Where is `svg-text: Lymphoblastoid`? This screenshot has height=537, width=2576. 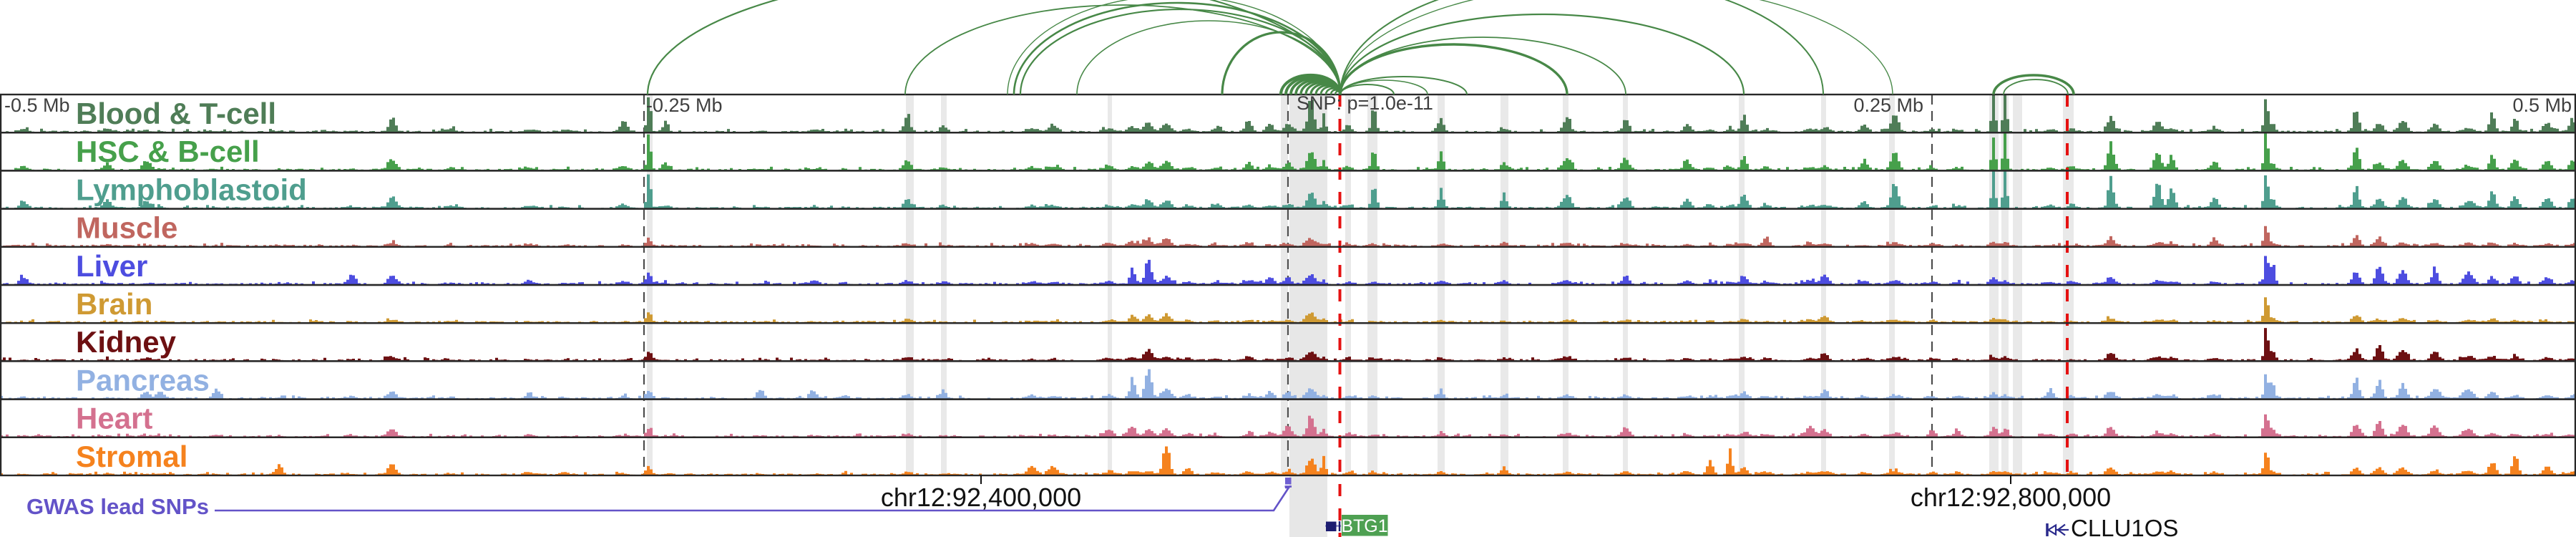 svg-text: Lymphoblastoid is located at coordinates (191, 189).